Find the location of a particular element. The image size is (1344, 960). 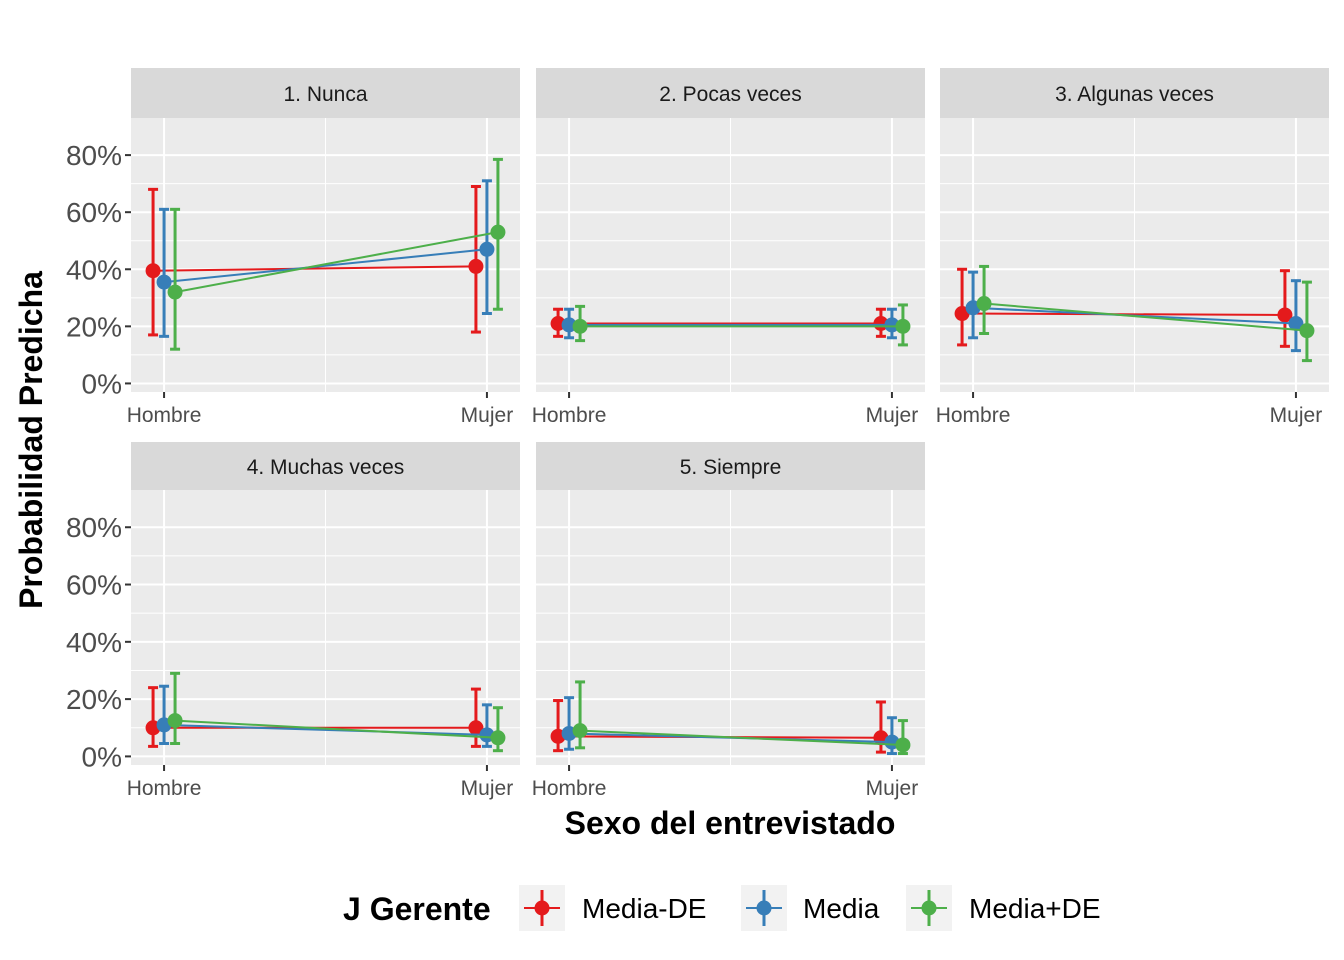

legend-key-Media: Media is located at coordinates (810, 908).